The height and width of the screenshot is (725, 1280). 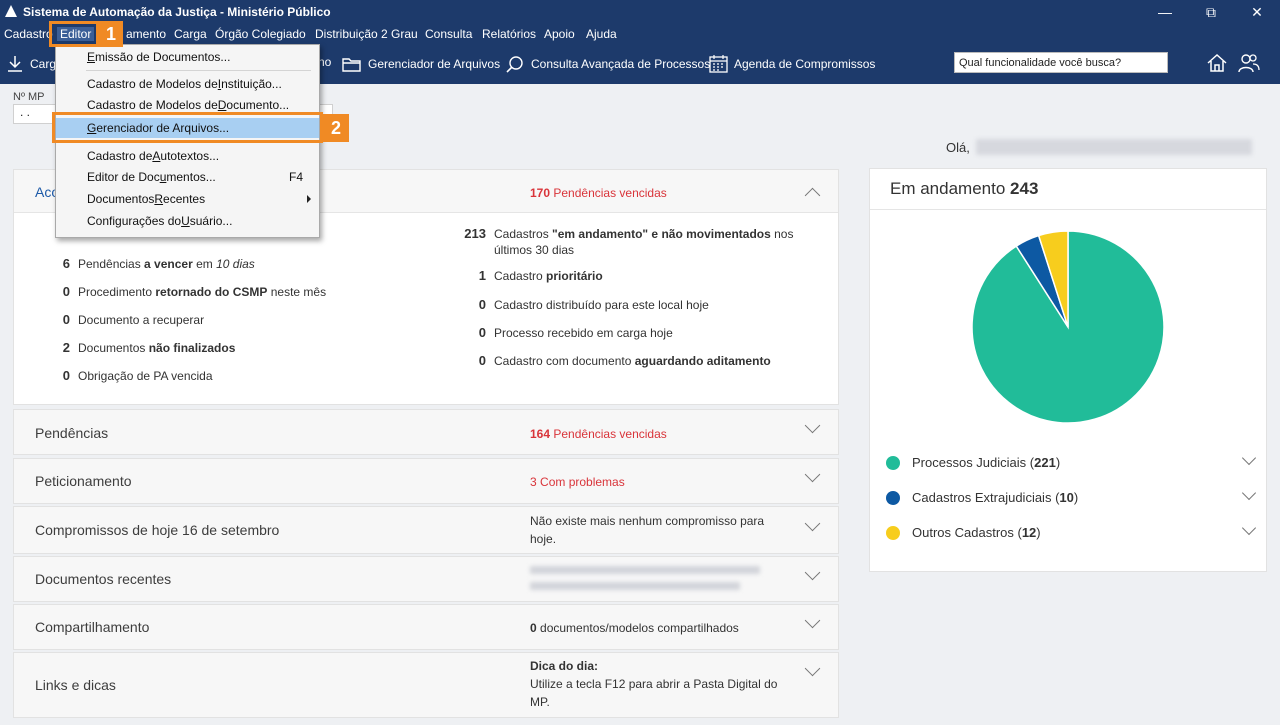 What do you see at coordinates (792, 64) in the screenshot?
I see `toolbar-agenda-button: Agenda de Compromissos` at bounding box center [792, 64].